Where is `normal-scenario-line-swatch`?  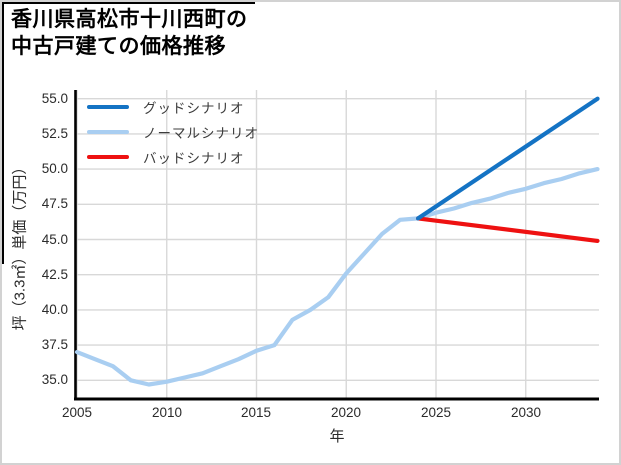
normal-scenario-line-swatch is located at coordinates (108, 131).